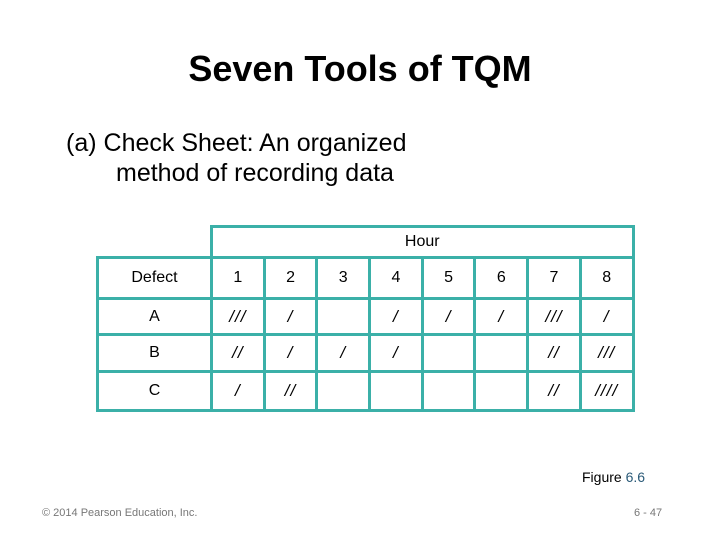  What do you see at coordinates (614, 477) in the screenshot?
I see `figure-caption: Figure 6.6` at bounding box center [614, 477].